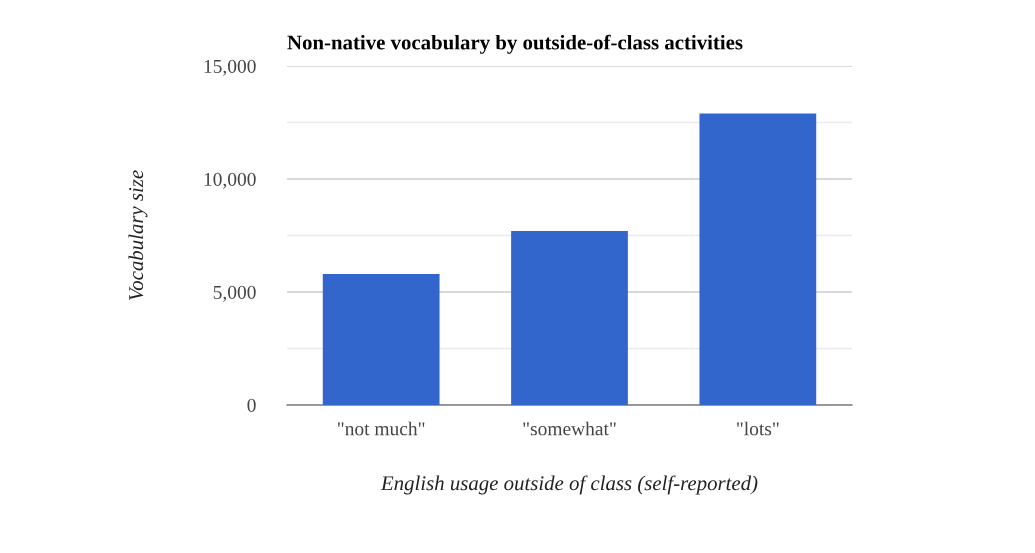 This screenshot has height=553, width=1035. I want to click on y-tick-label: 0, so click(251, 405).